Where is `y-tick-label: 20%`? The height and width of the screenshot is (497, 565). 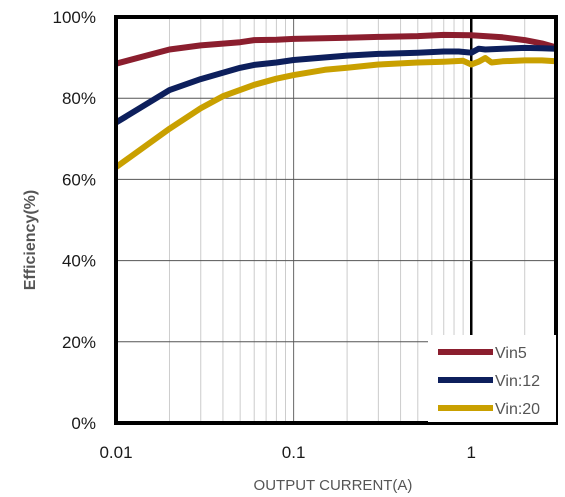 y-tick-label: 20% is located at coordinates (79, 342).